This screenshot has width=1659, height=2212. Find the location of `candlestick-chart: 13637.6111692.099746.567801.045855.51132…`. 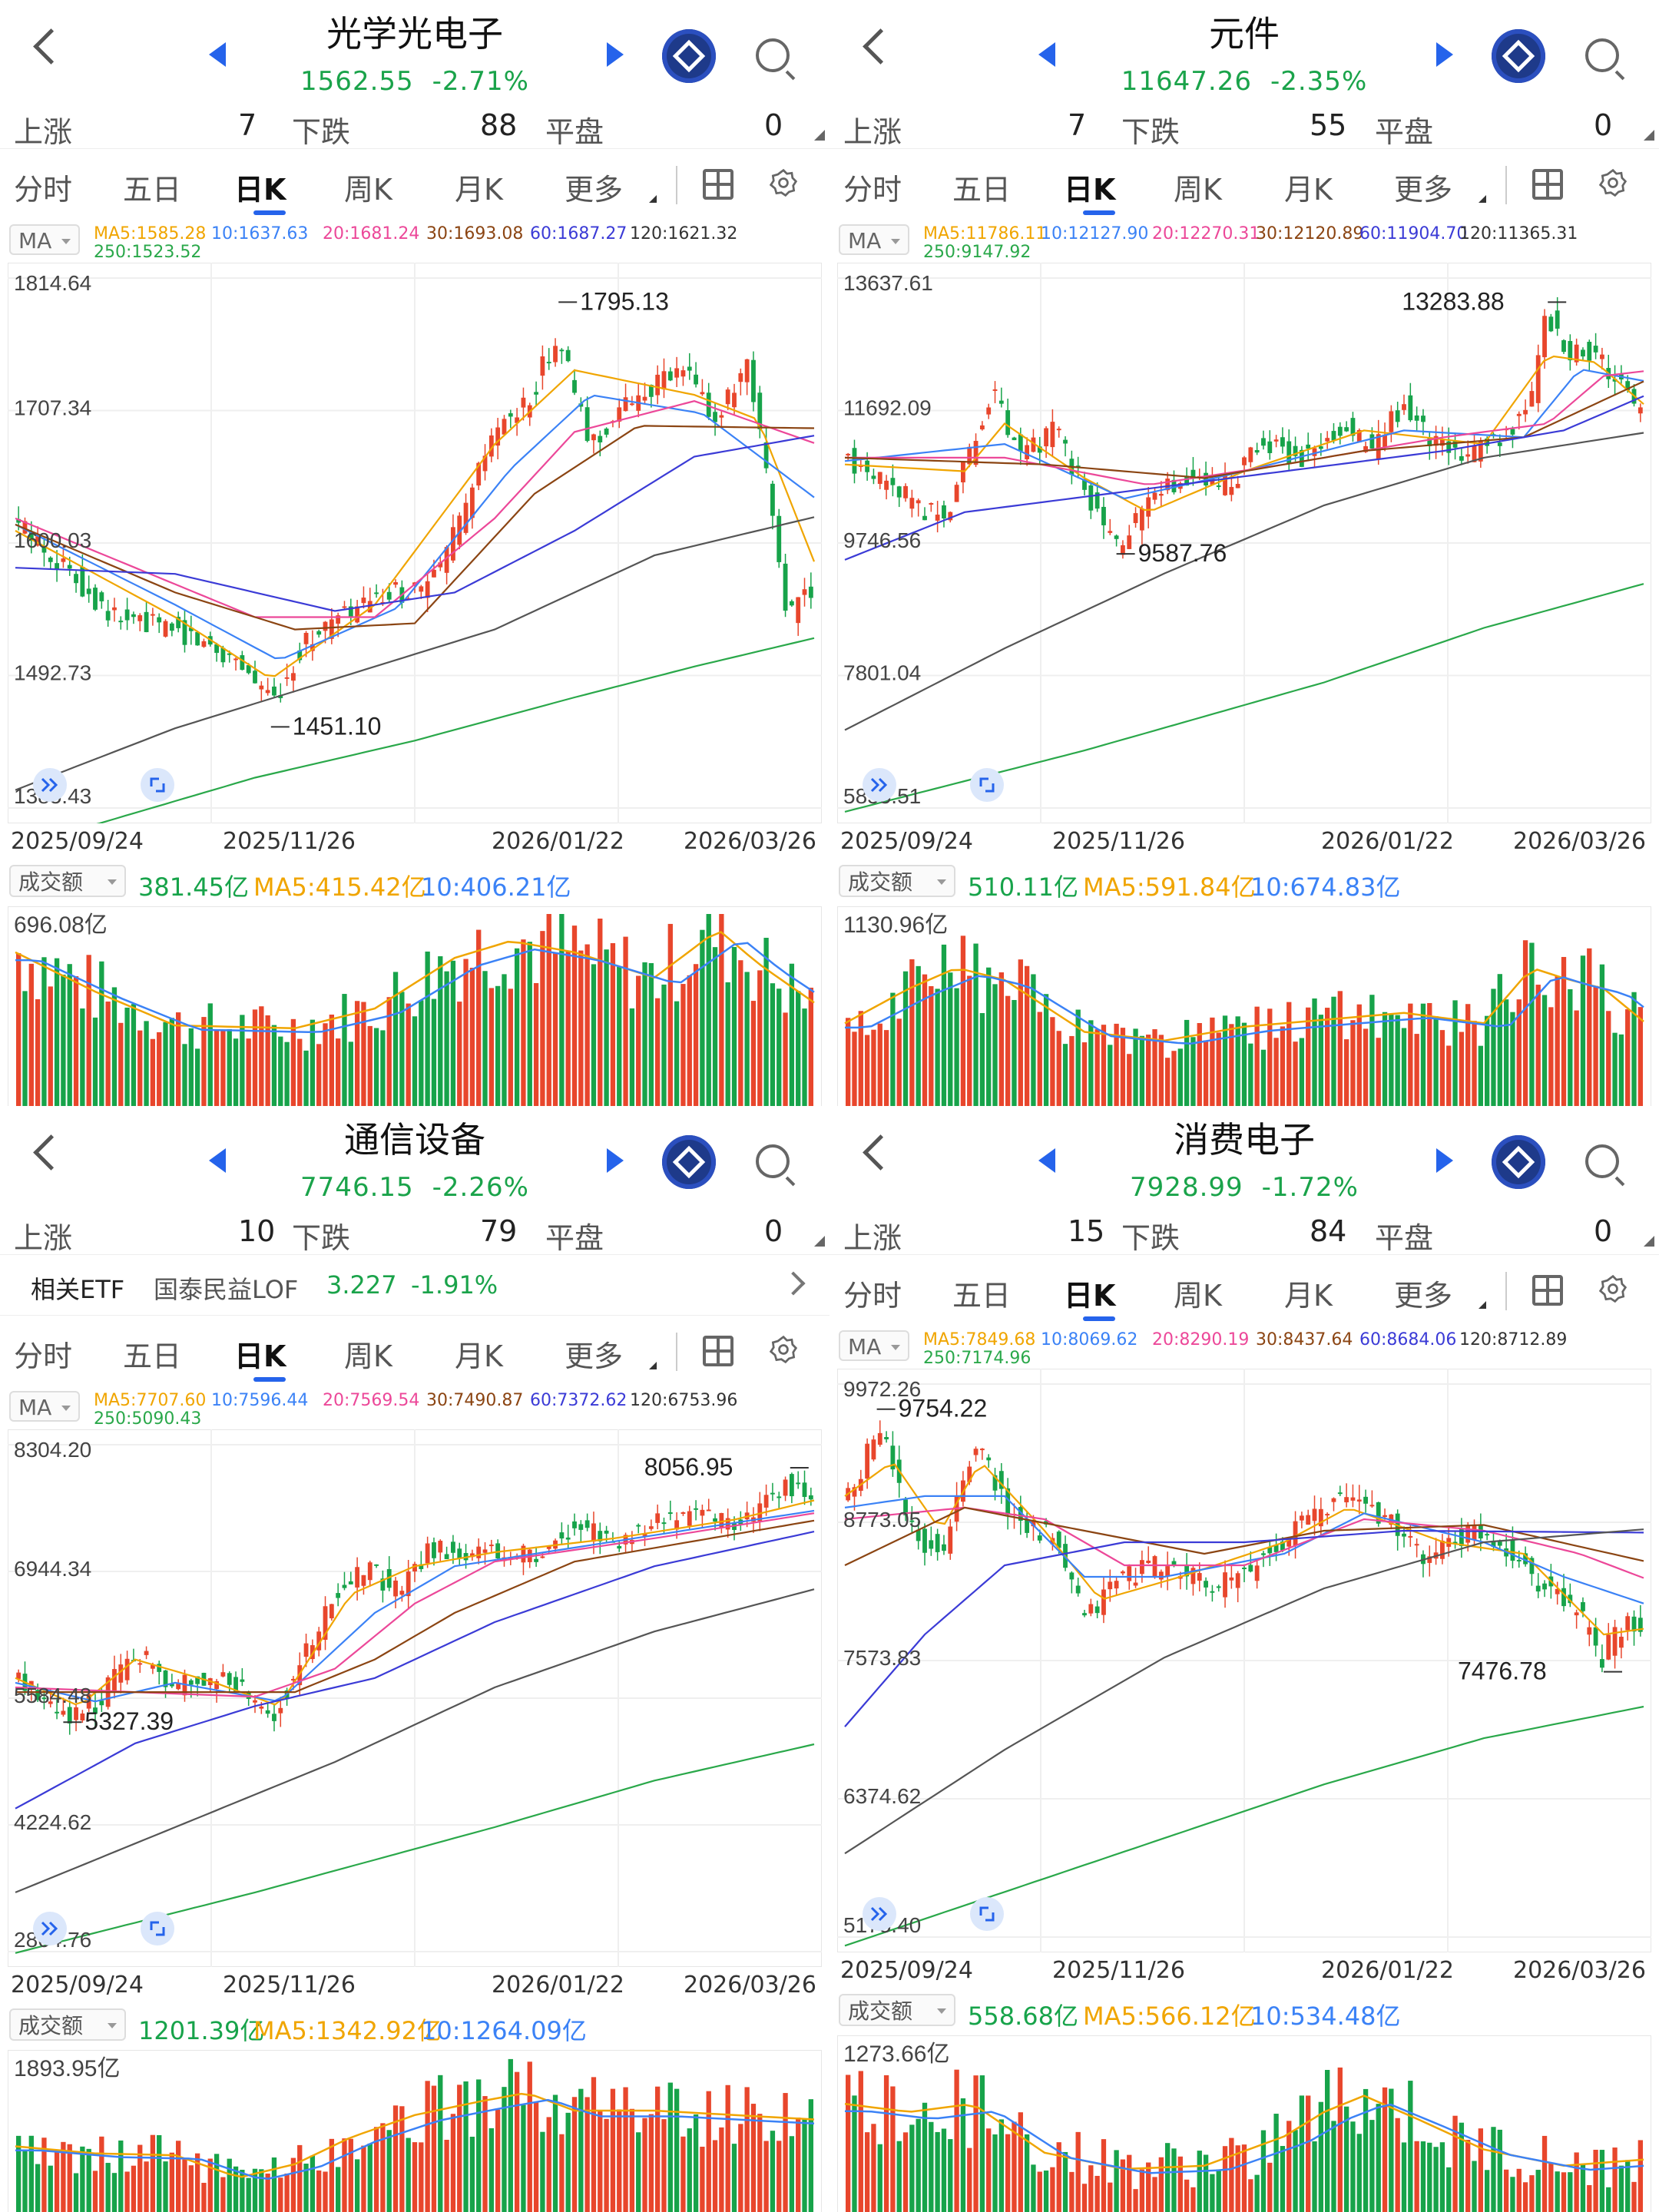

candlestick-chart: 13637.6111692.099746.567801.045855.51132… is located at coordinates (1248, 543).